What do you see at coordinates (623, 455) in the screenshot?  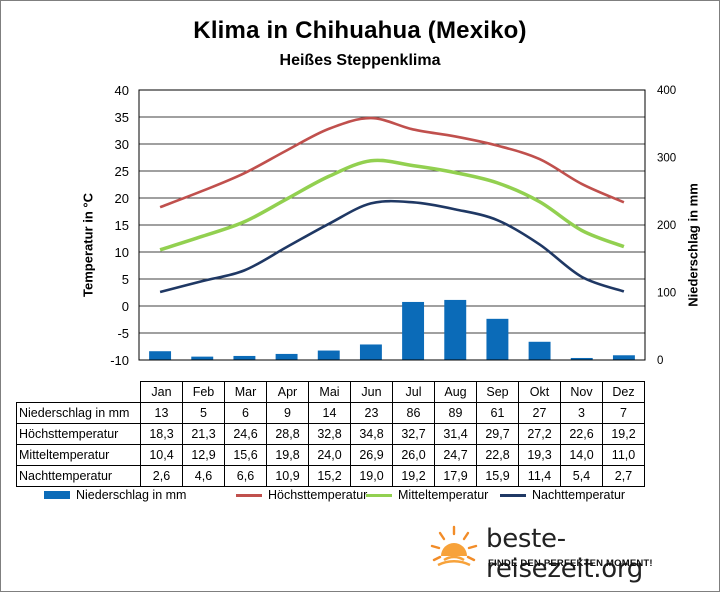 I see `table-value-cell: 11,0` at bounding box center [623, 455].